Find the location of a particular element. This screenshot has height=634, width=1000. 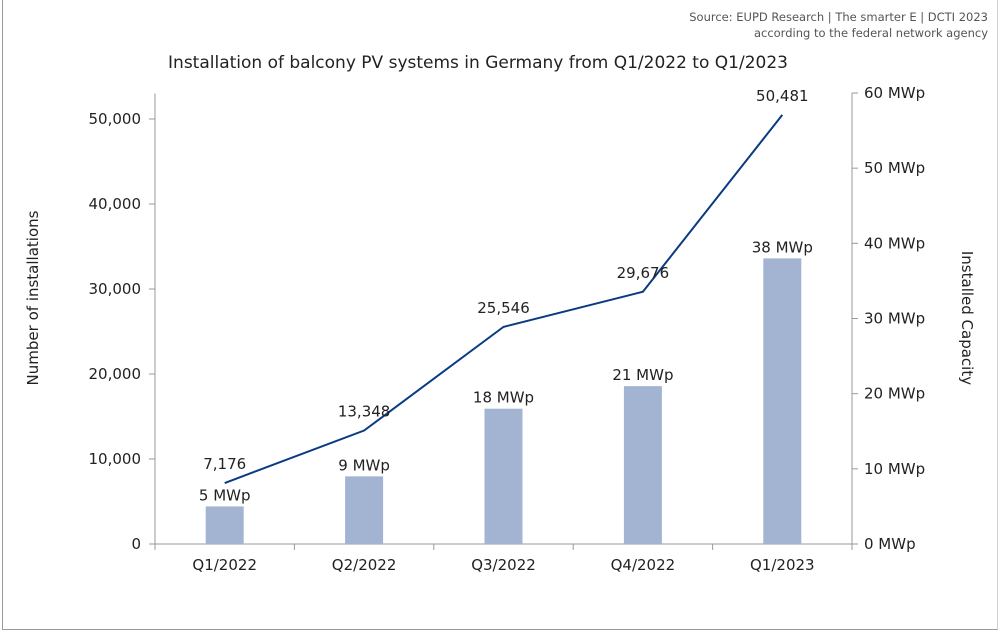

y-tick-label: 0 is located at coordinates (136, 544).